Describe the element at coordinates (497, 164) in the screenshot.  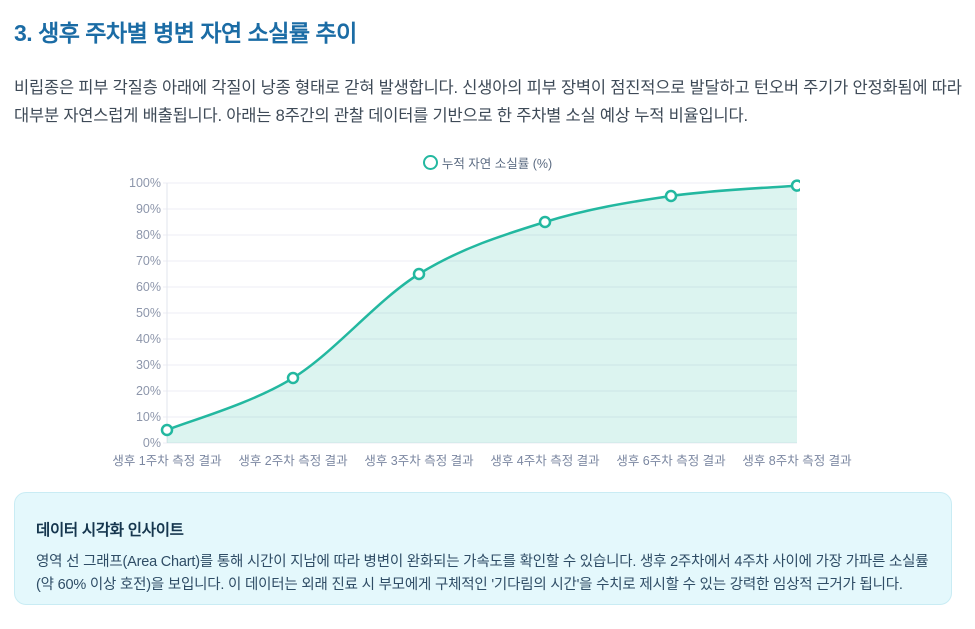
I see `legend-label: 누적 자연 소실률 (%)` at that location.